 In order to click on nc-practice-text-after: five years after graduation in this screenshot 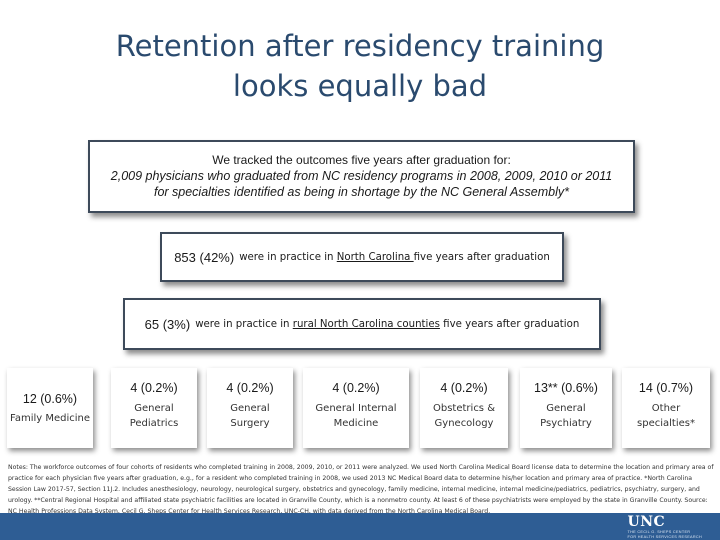, I will do `click(481, 257)`.